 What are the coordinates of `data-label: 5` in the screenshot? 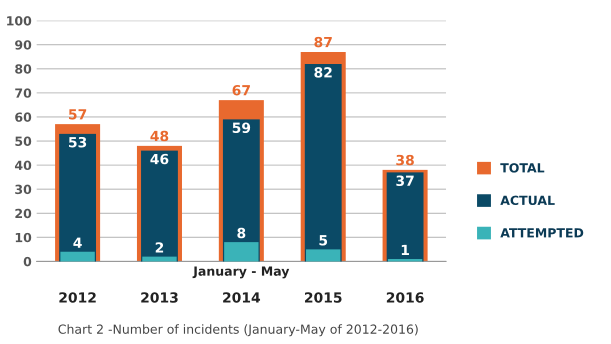 It's located at (323, 240).